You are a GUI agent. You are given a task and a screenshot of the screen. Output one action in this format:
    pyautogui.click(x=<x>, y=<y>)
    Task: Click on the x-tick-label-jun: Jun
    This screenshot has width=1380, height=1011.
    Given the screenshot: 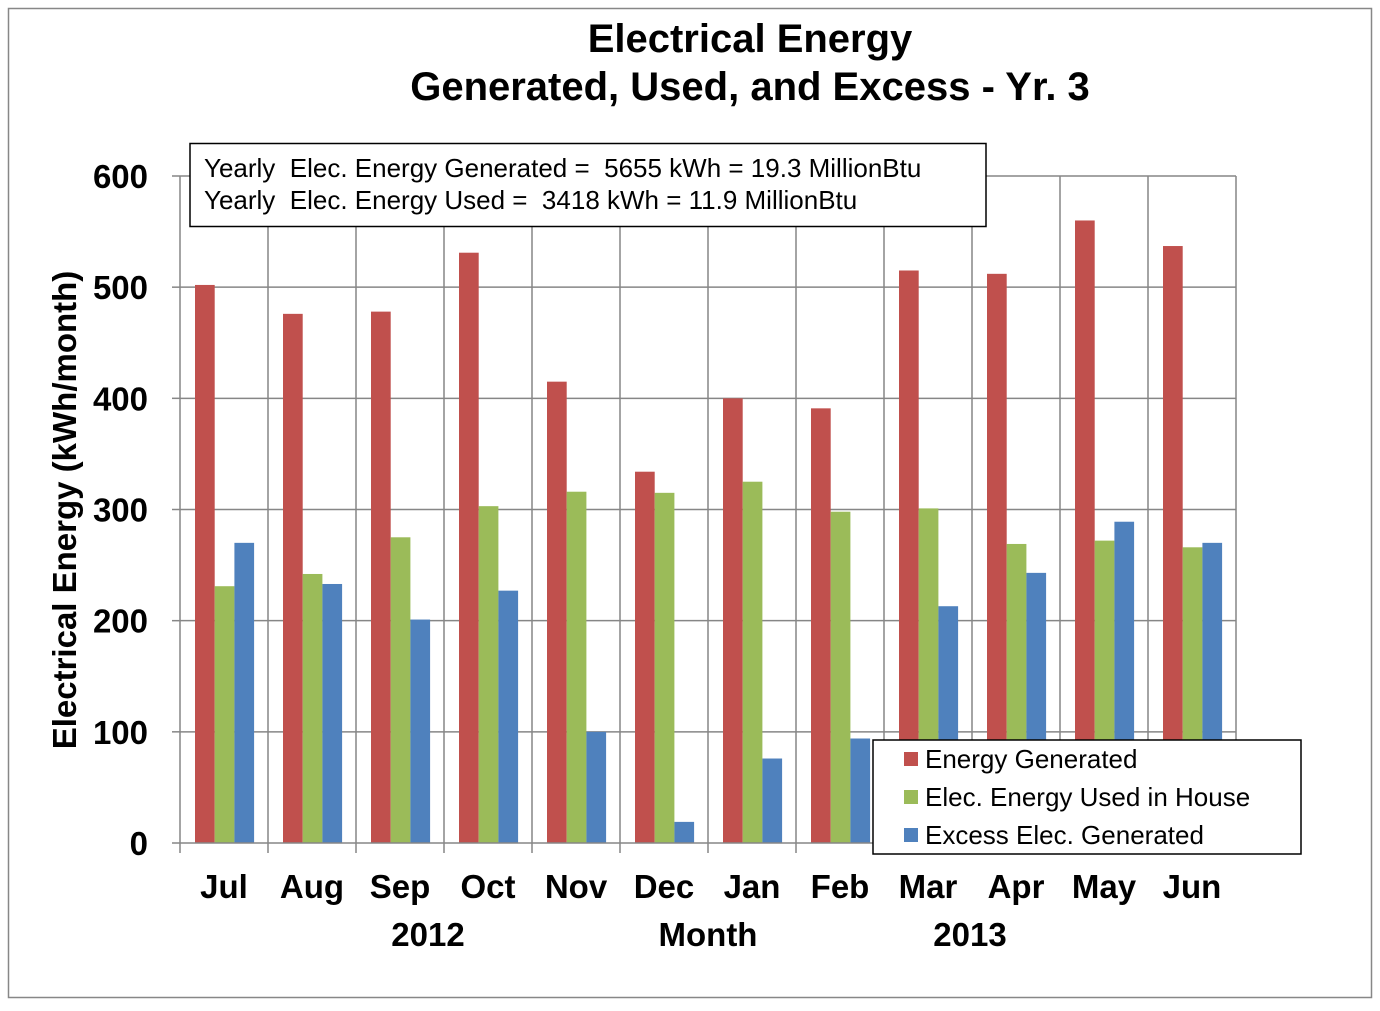 What is the action you would take?
    pyautogui.click(x=1192, y=886)
    